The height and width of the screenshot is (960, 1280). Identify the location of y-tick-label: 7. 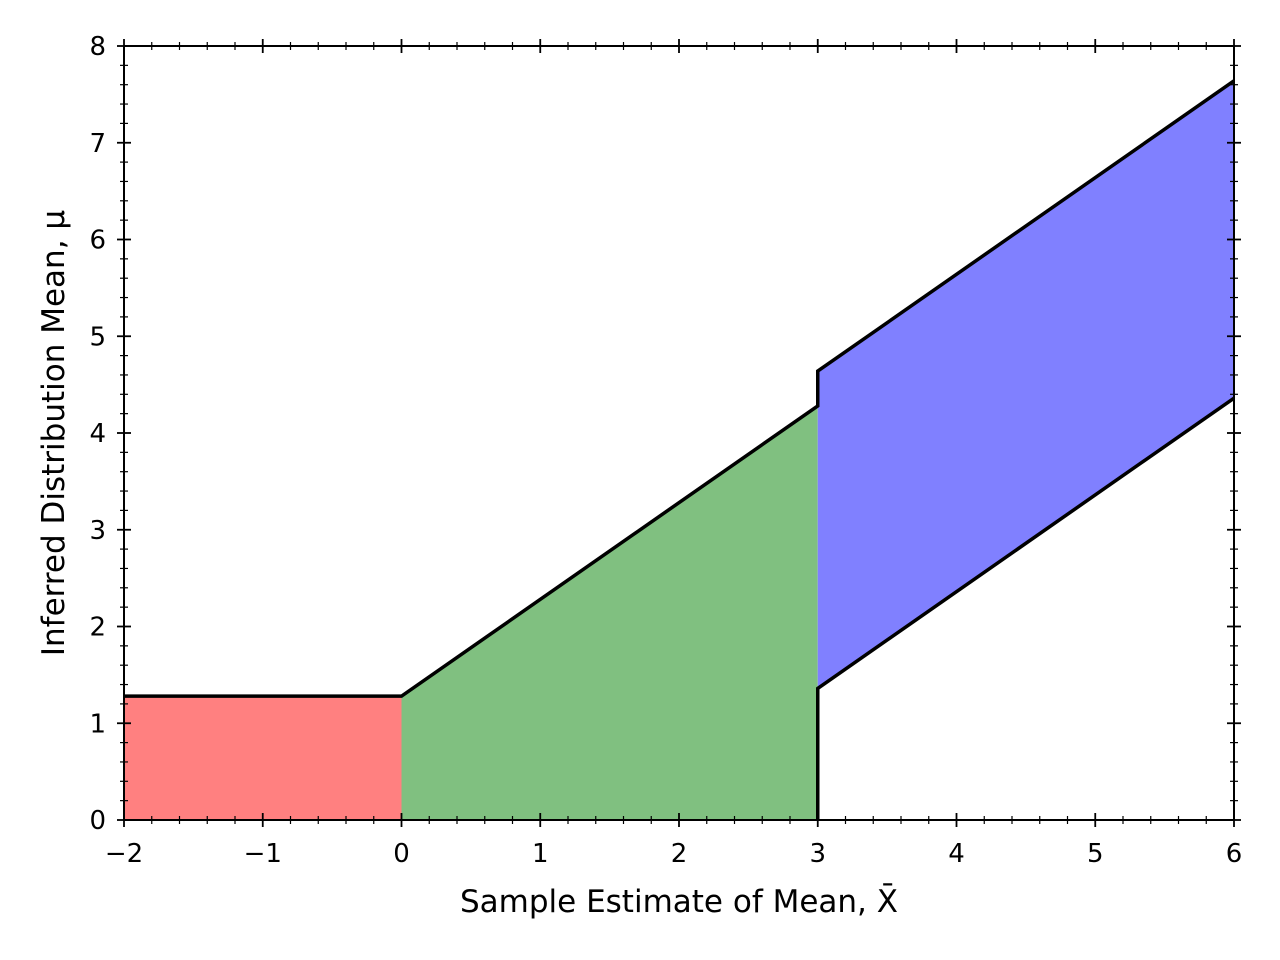
(97, 144).